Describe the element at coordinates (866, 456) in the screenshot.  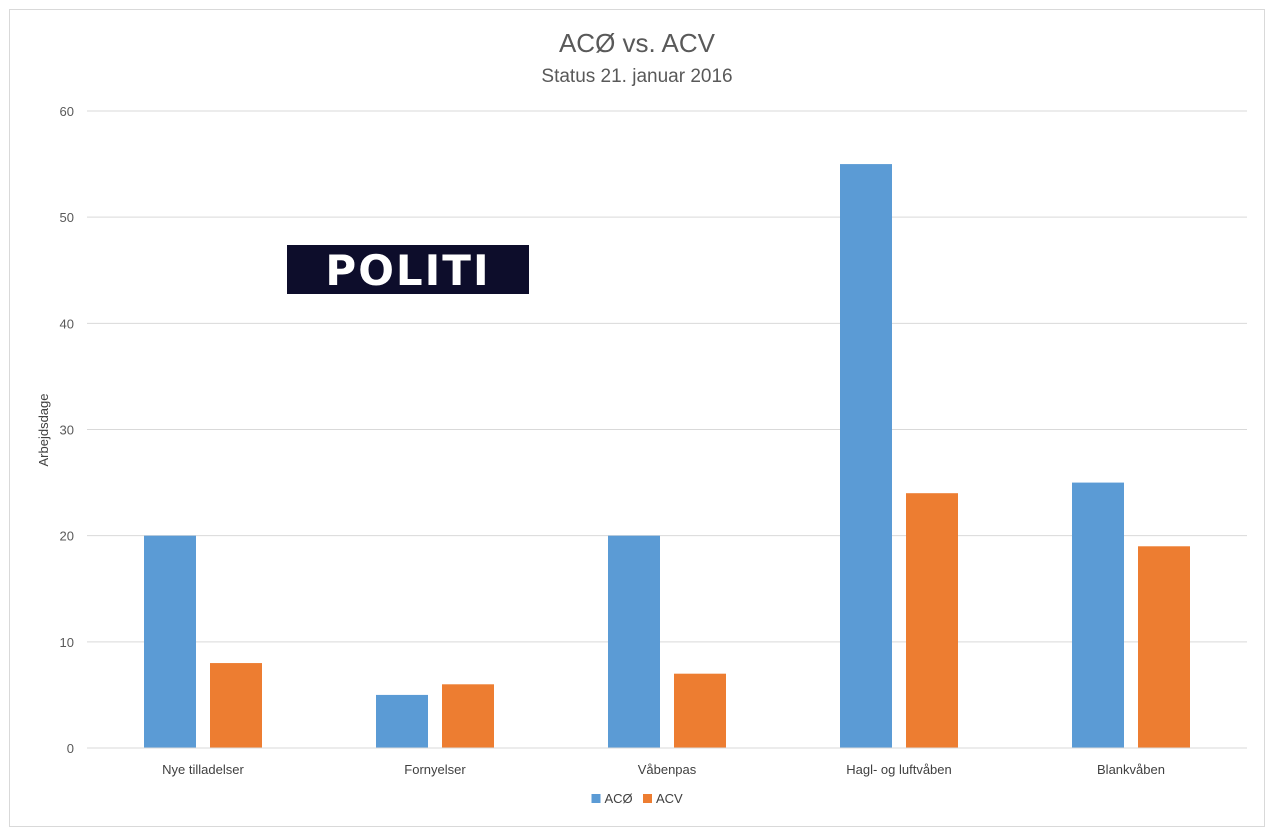
I see `bar-acø-3` at that location.